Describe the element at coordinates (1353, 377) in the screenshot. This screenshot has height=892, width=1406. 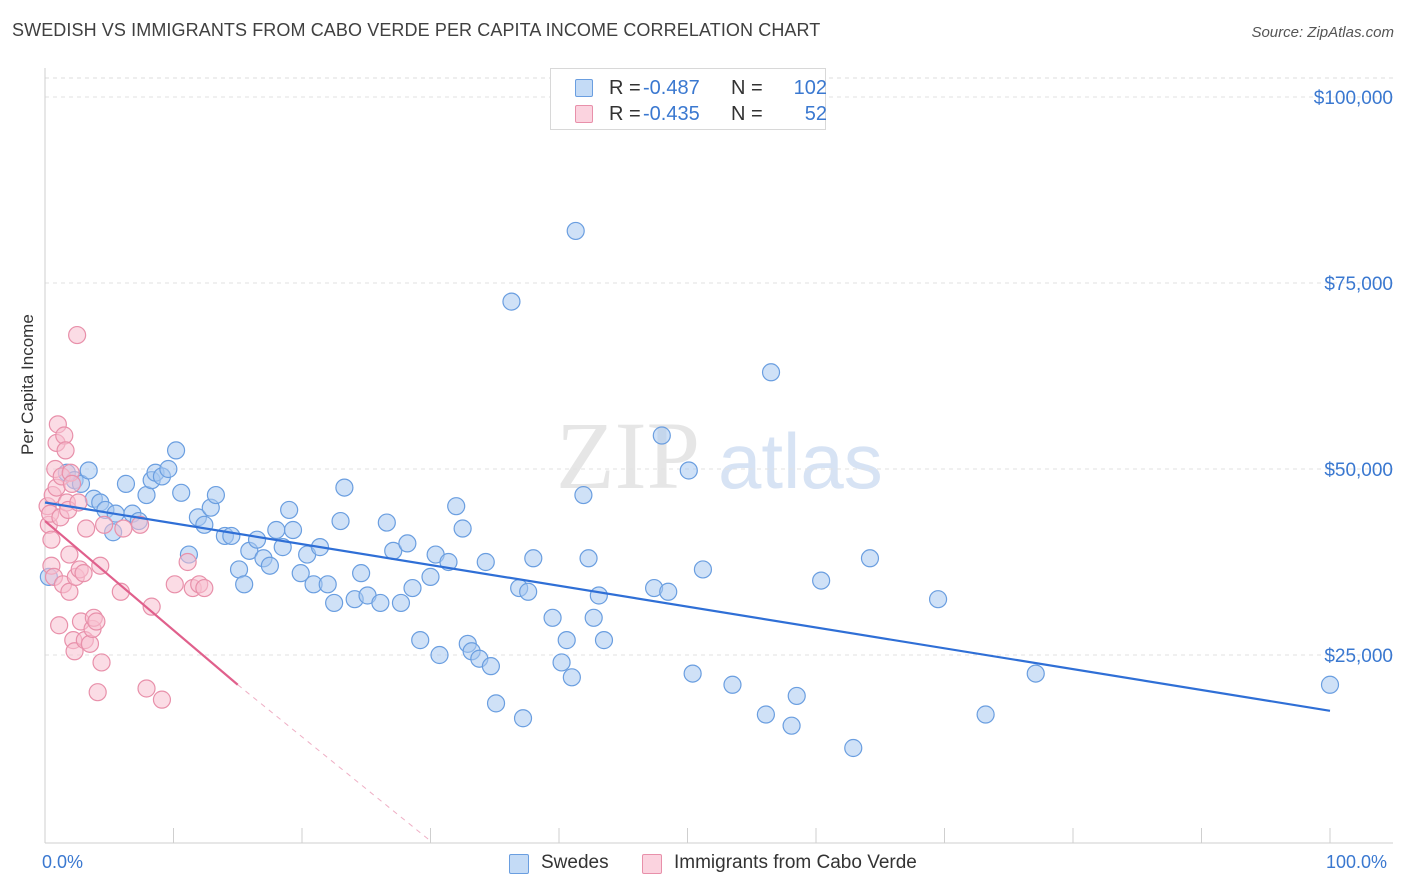
I see `y-tick-labels: $25,000 $50,000 $75,000 $100,000` at that location.